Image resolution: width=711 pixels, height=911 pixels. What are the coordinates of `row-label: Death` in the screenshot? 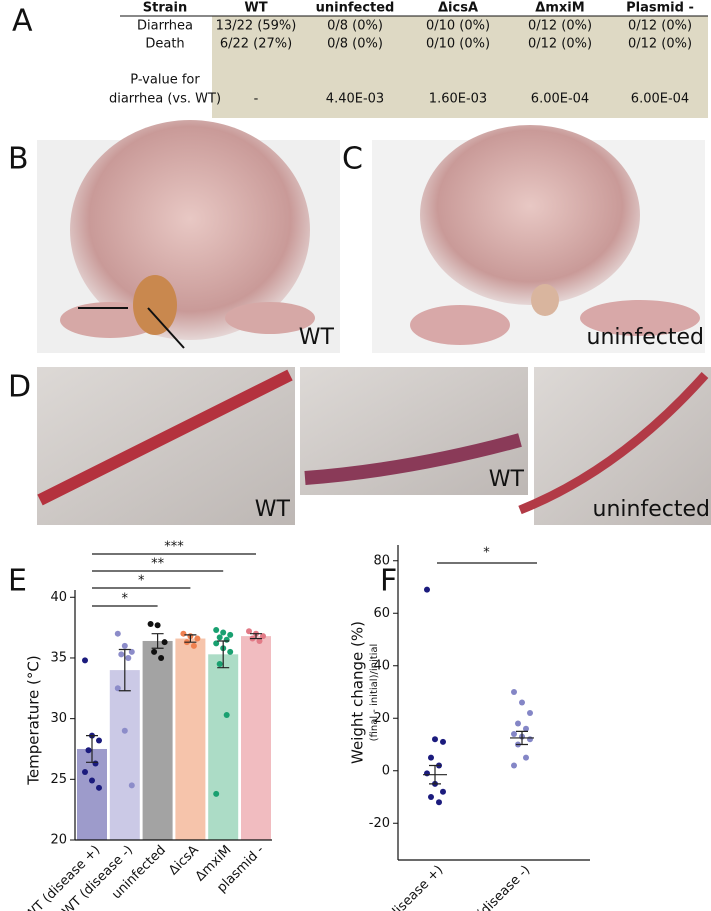 It's located at (164, 44).